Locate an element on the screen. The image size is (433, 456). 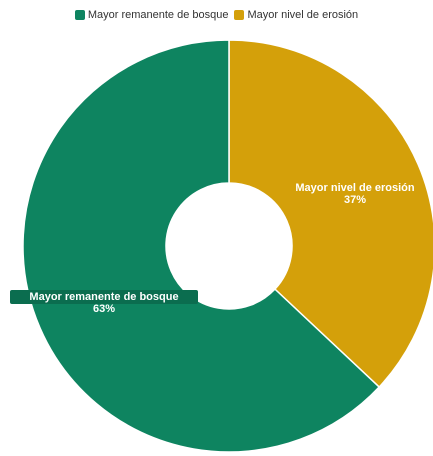
legend-swatch-forest is located at coordinates (79, 15).